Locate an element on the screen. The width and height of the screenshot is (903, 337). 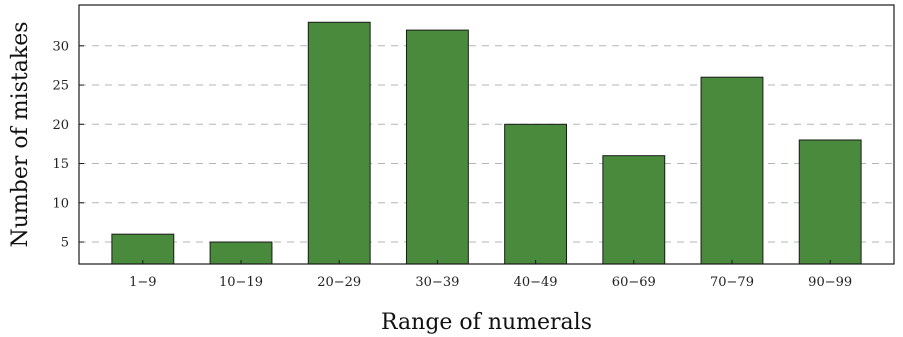
x-tick-label: 60−69 is located at coordinates (634, 282).